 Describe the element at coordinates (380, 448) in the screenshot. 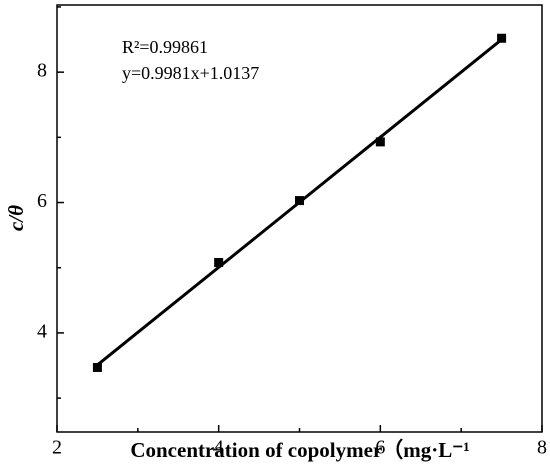

I see `x-tick-label: 6` at that location.